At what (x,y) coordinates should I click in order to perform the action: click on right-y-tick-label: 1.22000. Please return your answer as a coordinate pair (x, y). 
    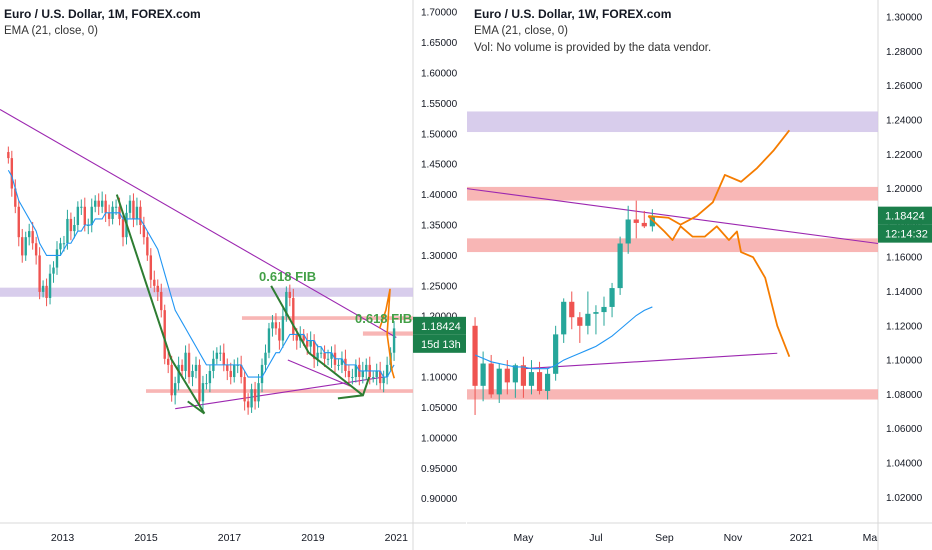
    Looking at the image, I should click on (904, 155).